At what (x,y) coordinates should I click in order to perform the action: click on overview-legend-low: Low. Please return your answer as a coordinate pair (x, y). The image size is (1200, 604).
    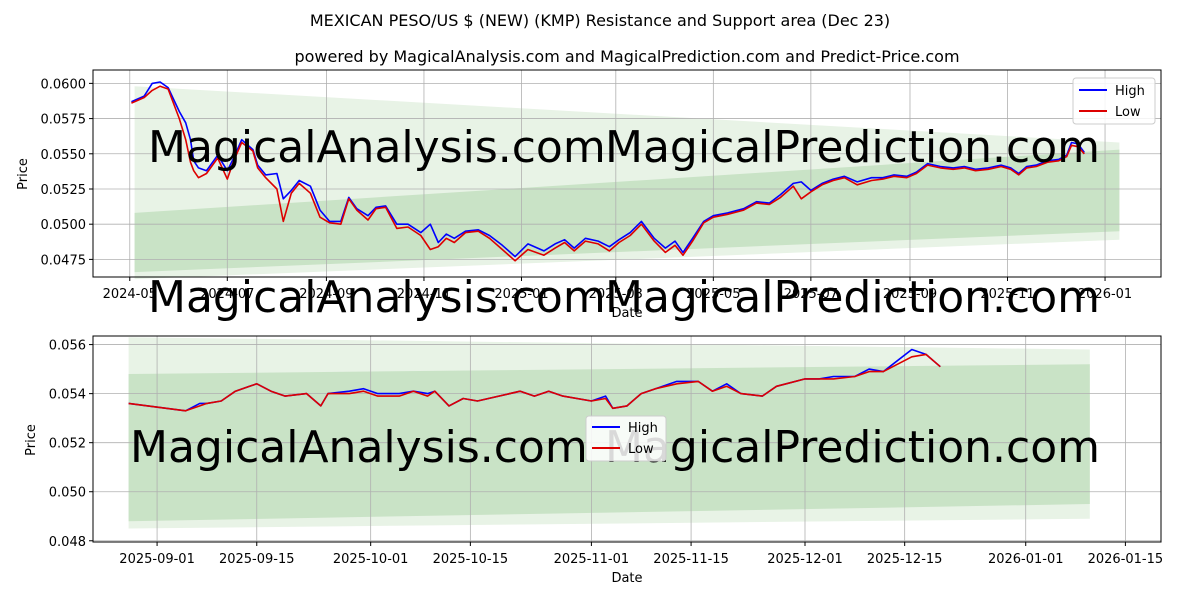
    Looking at the image, I should click on (1128, 112).